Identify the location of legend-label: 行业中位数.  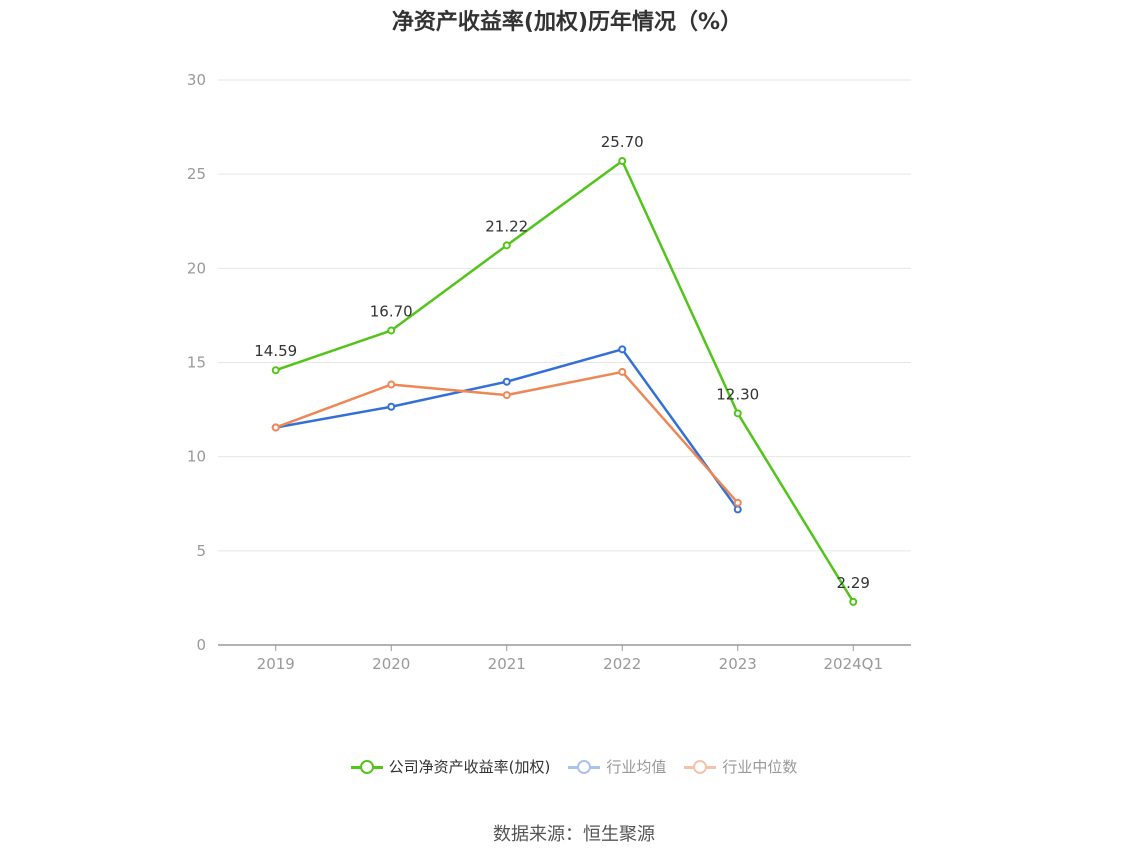
(760, 767).